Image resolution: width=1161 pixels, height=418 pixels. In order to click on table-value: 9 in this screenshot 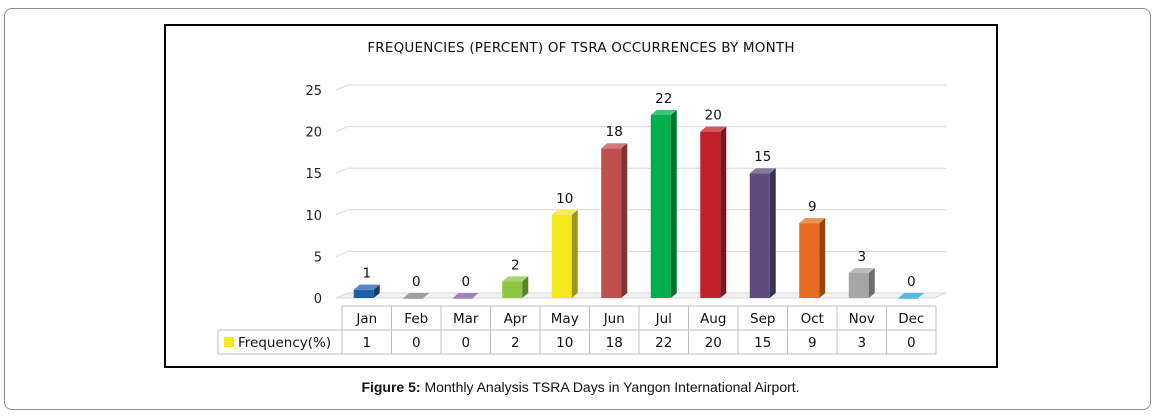, I will do `click(812, 343)`.